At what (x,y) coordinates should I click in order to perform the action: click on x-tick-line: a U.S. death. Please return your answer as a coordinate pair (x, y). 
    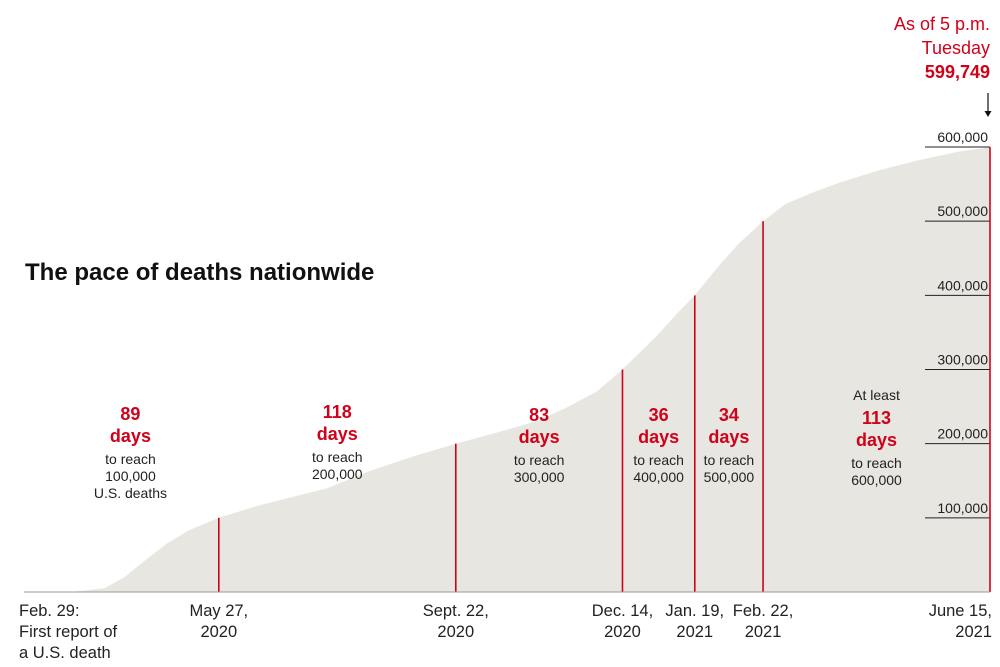
    Looking at the image, I should click on (65, 653).